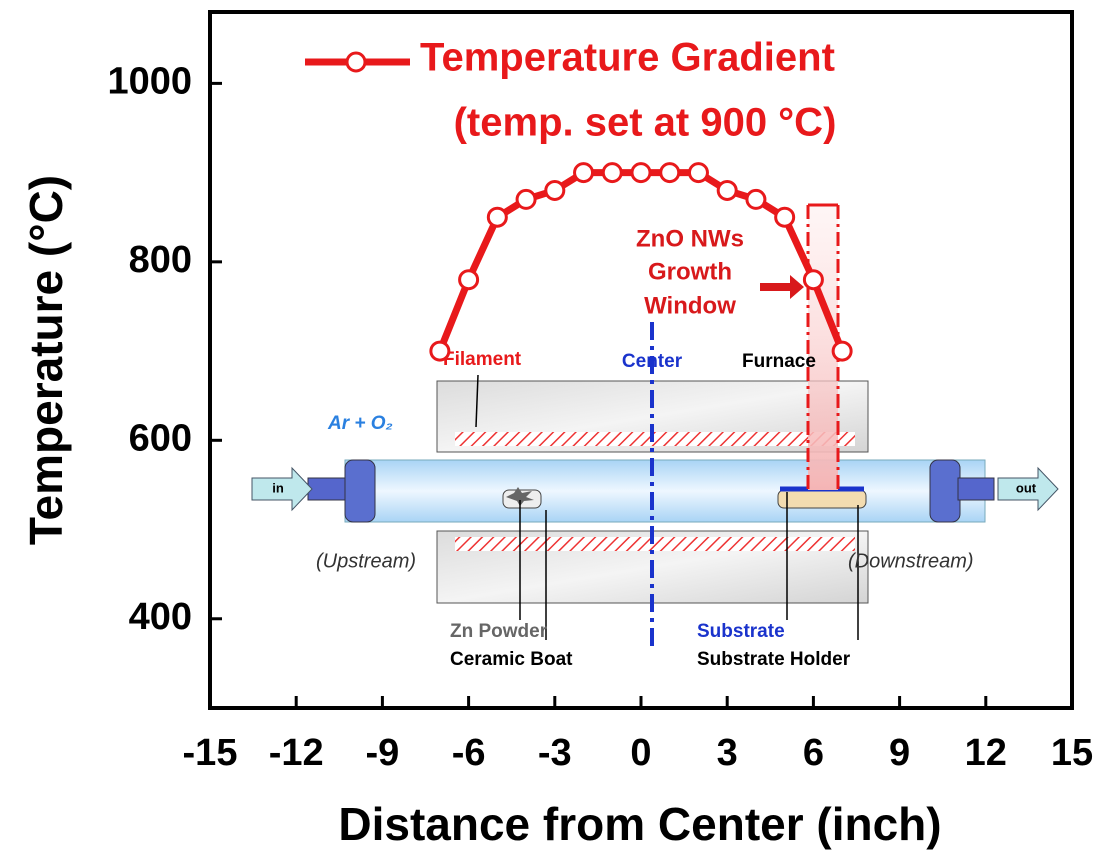 This screenshot has width=1107, height=861. Describe the element at coordinates (690, 271) in the screenshot. I see `annotation: Growth` at that location.